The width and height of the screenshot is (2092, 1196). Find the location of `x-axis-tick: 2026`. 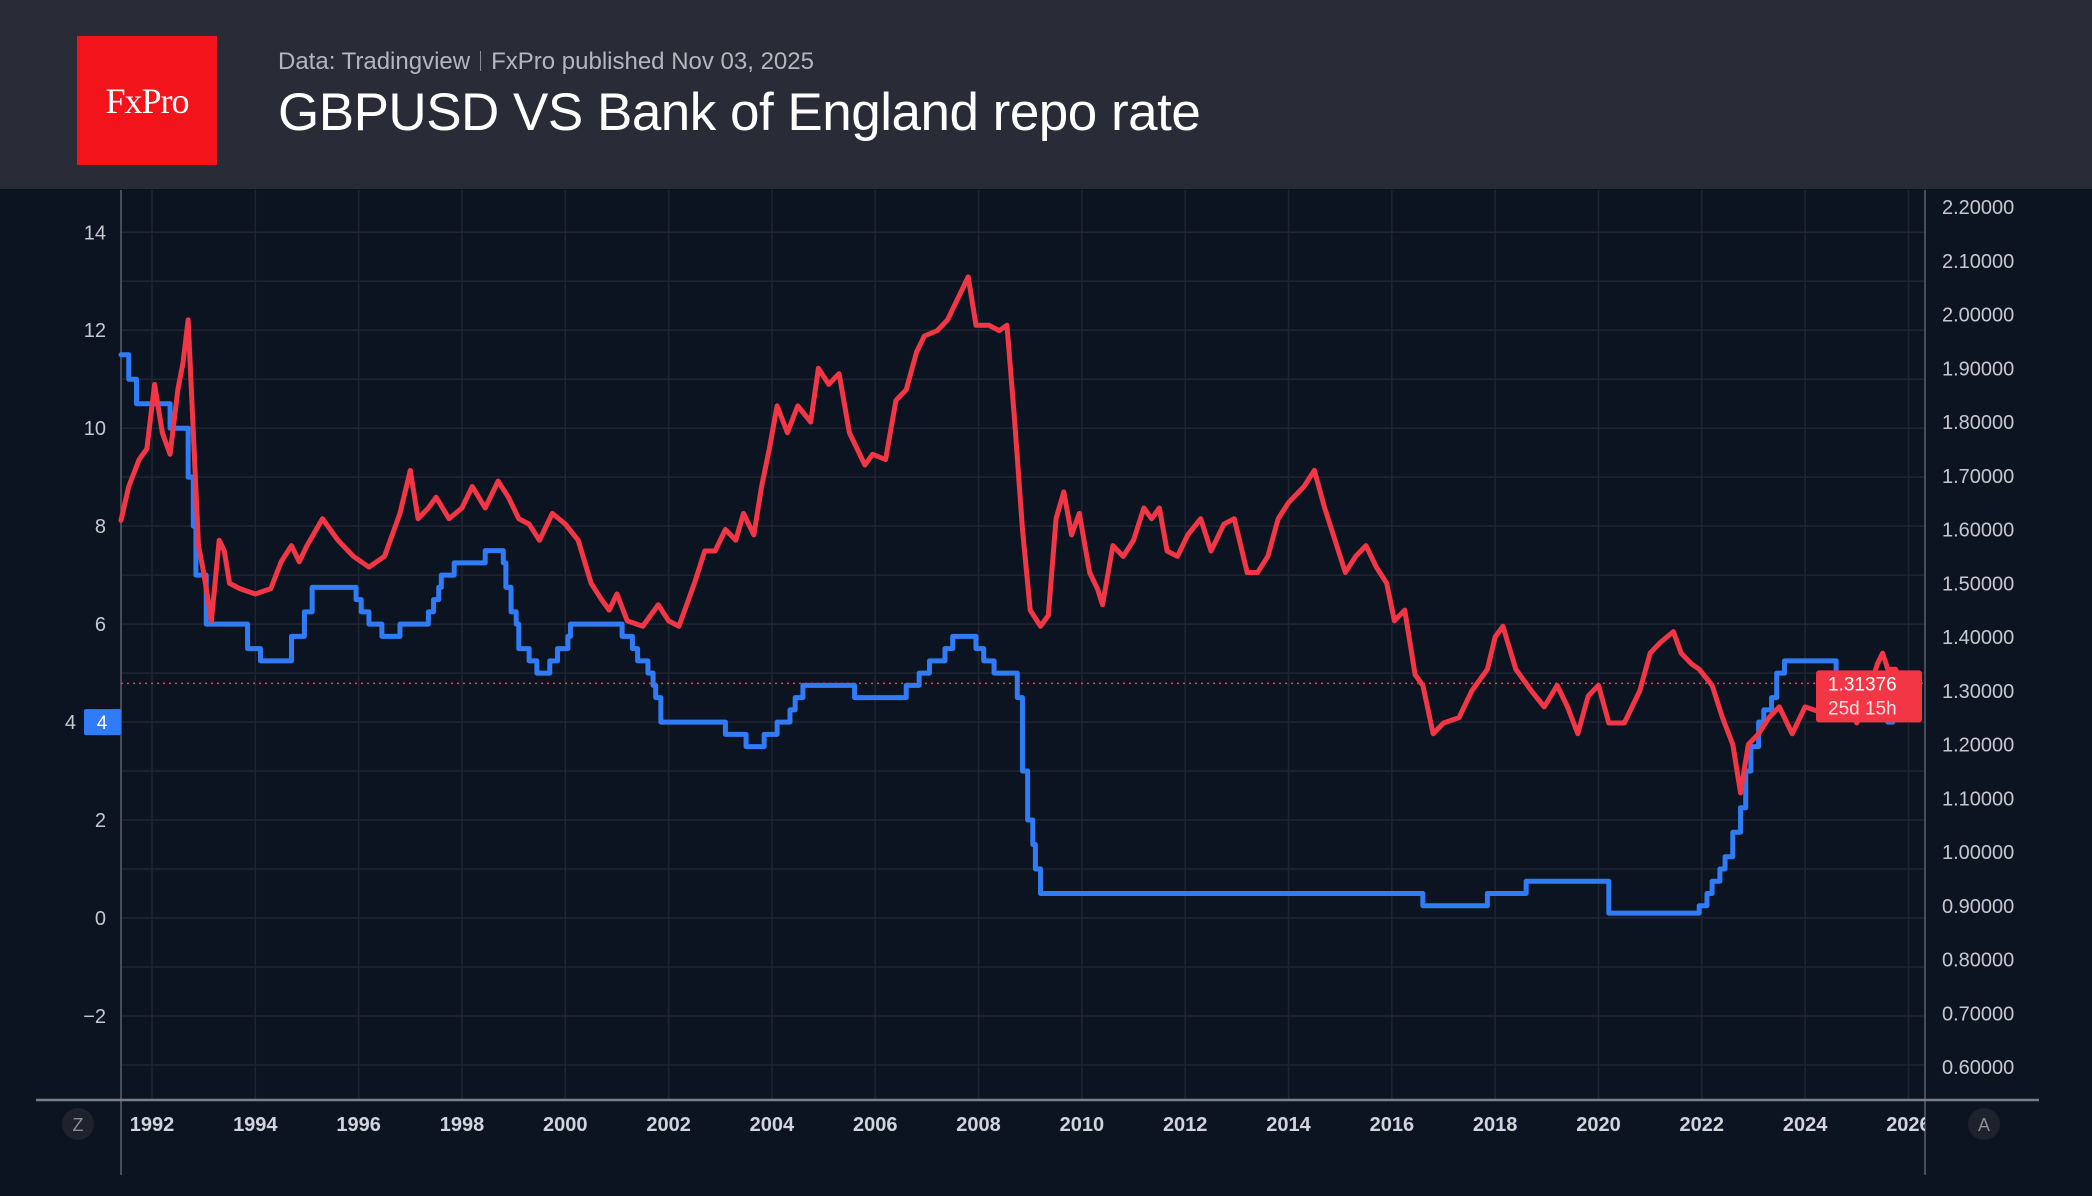

x-axis-tick: 2026 is located at coordinates (1908, 1125).